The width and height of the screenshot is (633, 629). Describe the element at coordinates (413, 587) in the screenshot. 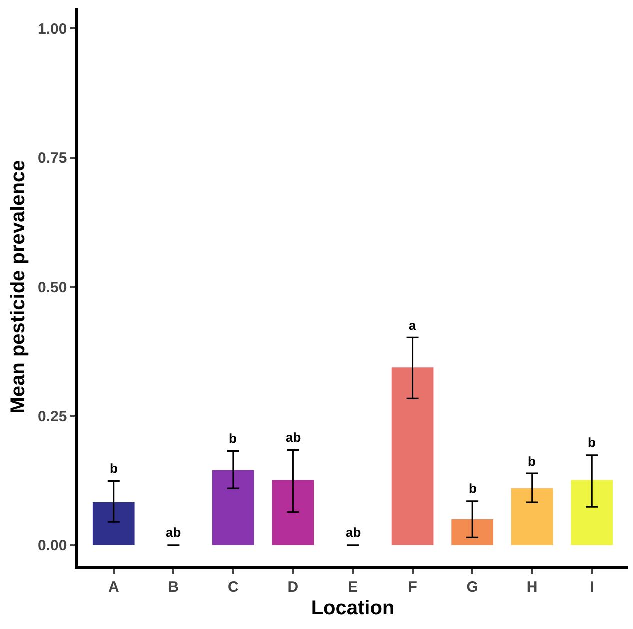

I see `x-tick-label: F` at that location.